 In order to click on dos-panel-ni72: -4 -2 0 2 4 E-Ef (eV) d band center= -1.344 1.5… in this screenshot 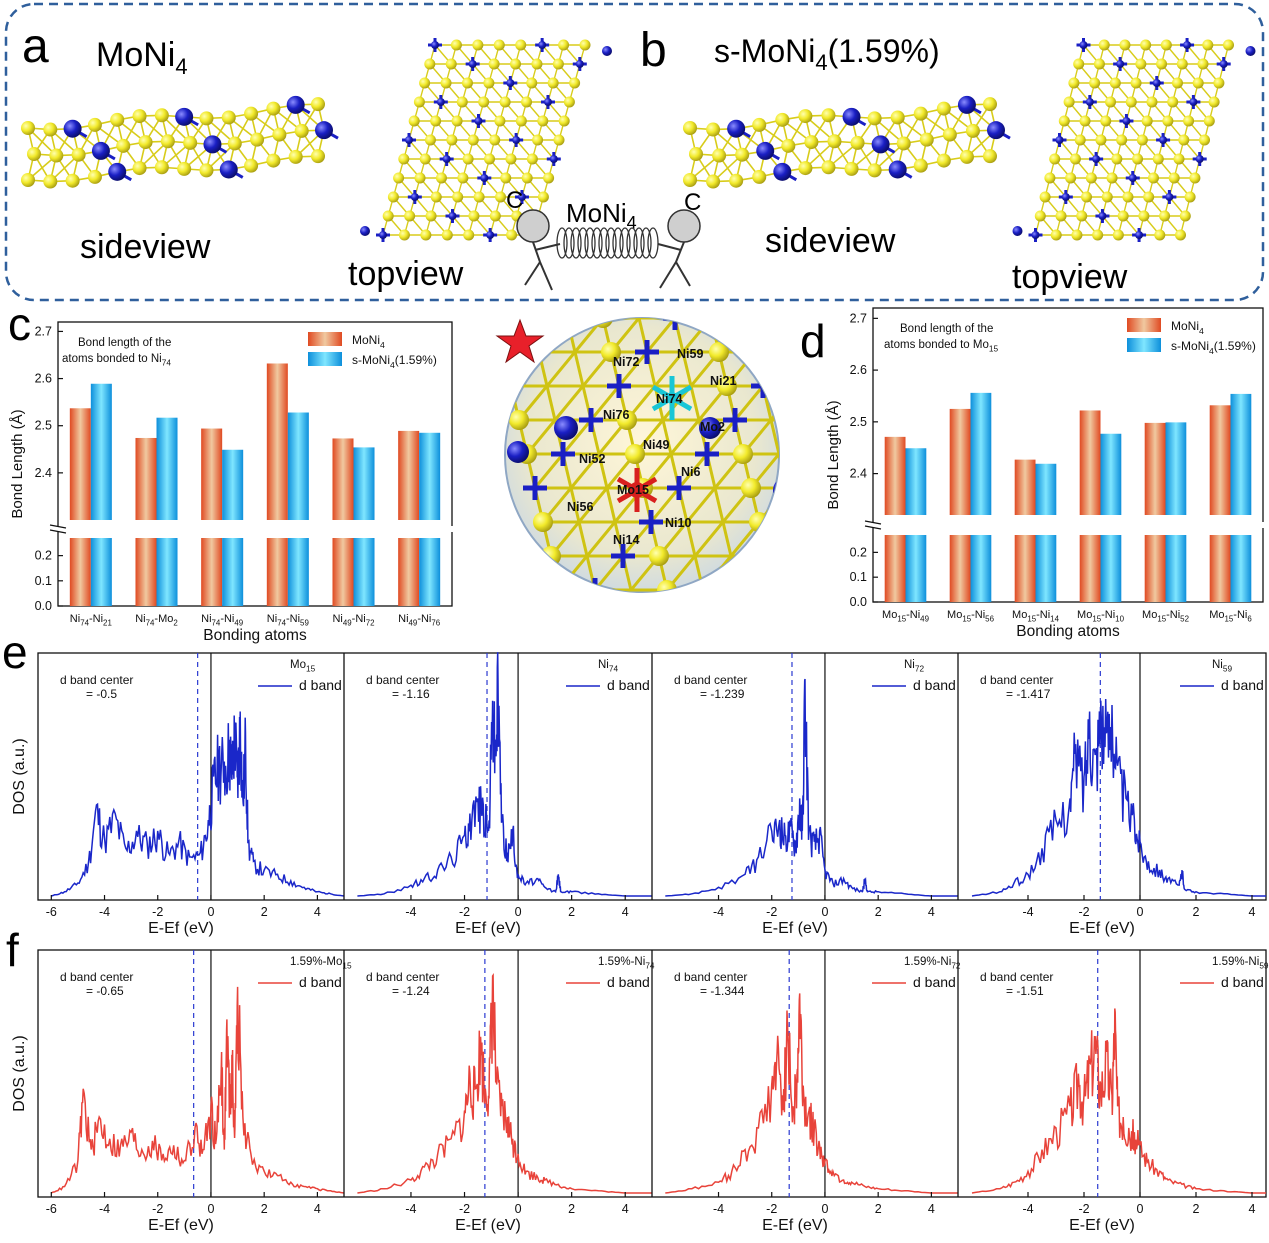, I will do `click(806, 1092)`.